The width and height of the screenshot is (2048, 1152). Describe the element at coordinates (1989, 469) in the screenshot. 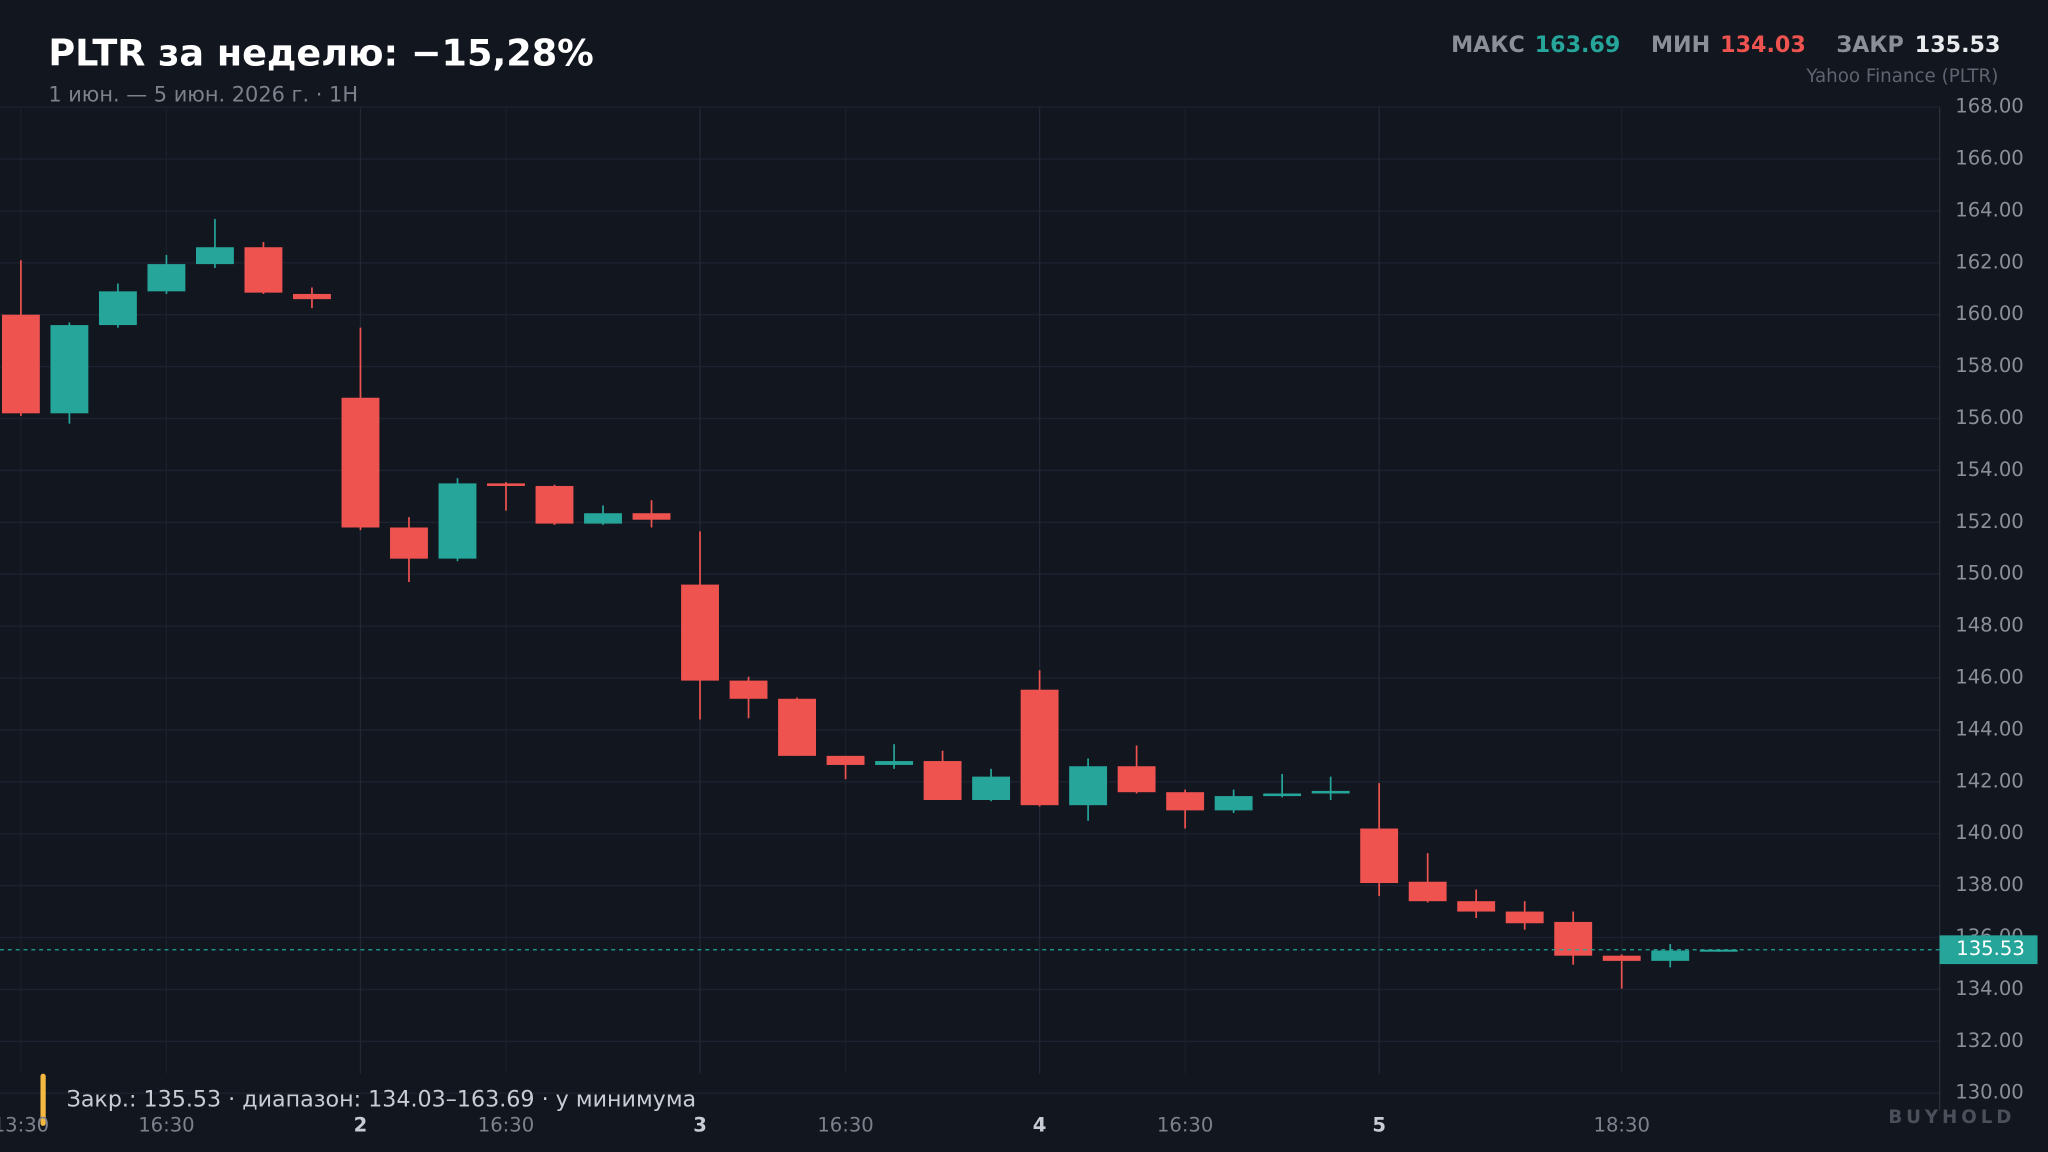

I see `y-tick-label: 154.00` at that location.